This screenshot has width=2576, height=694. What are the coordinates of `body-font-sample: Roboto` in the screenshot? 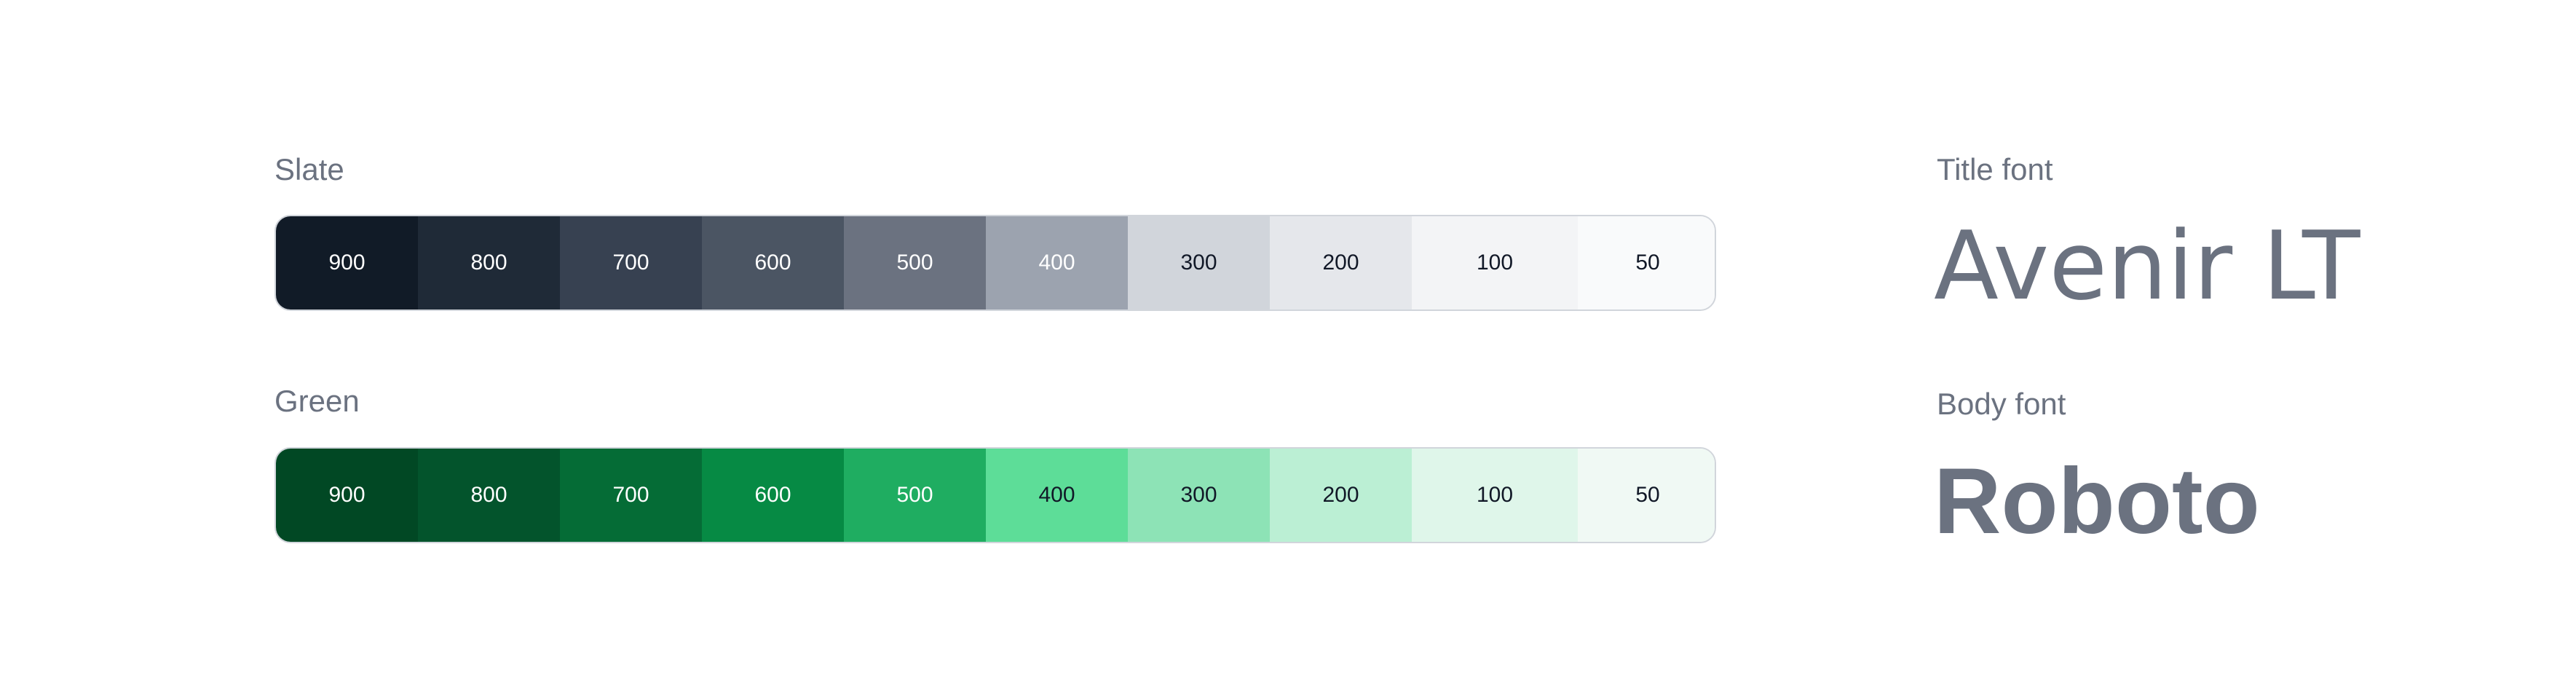 It's located at (2097, 501).